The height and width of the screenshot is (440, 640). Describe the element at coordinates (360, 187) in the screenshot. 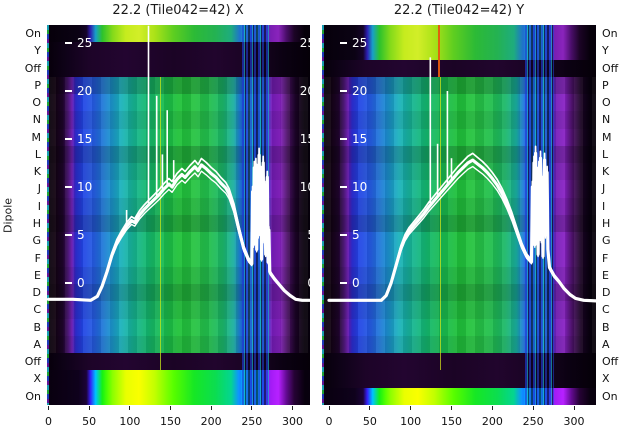

I see `overlay-tick-value: 10` at that location.